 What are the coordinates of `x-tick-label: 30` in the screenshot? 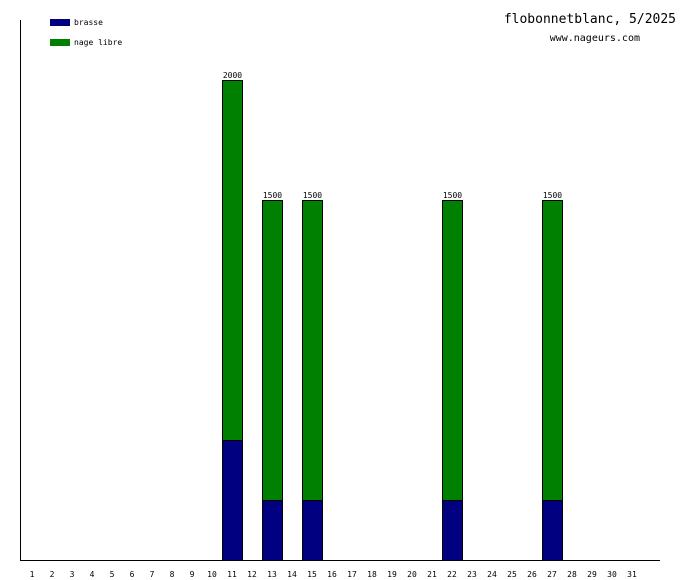 It's located at (612, 574).